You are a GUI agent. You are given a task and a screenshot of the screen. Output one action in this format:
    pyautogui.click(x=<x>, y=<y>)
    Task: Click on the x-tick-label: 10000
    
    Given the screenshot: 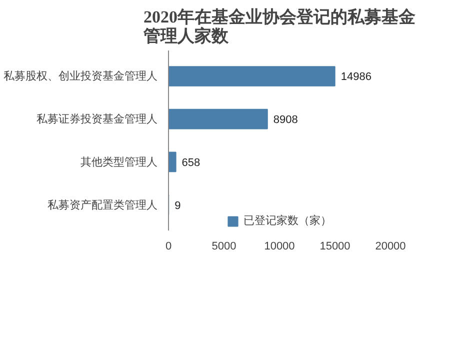 What is the action you would take?
    pyautogui.click(x=279, y=246)
    